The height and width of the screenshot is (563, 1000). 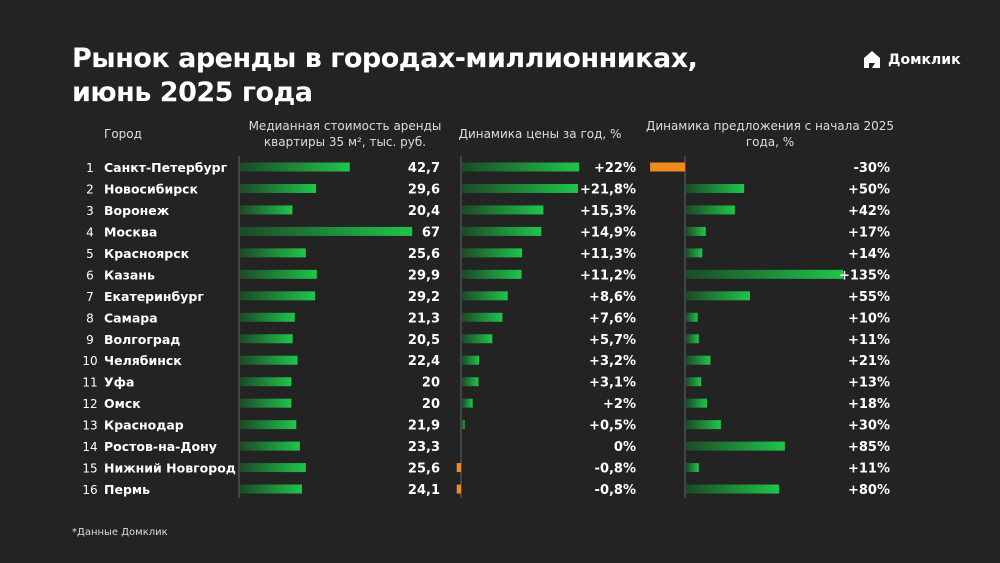 I want to click on value-label: +21%, so click(x=869, y=361).